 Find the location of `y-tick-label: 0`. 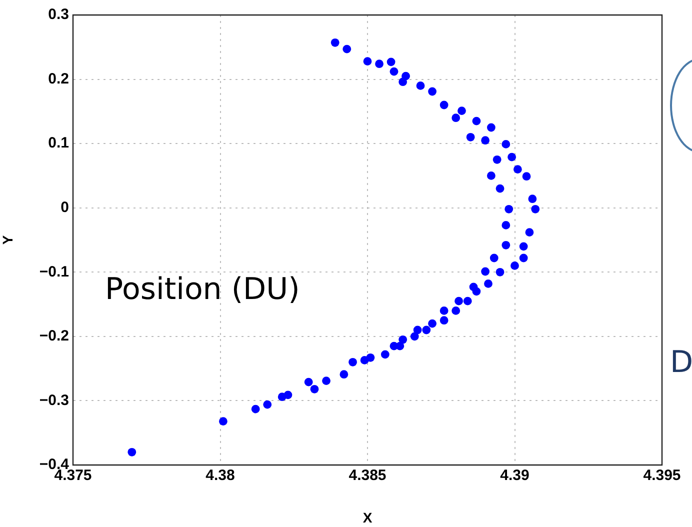

y-tick-label: 0 is located at coordinates (64, 207).